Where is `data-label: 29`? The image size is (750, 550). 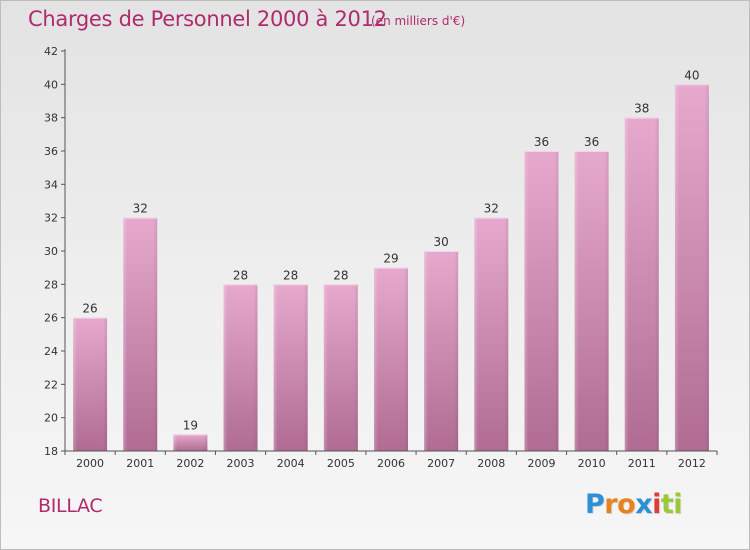
data-label: 29 is located at coordinates (390, 259).